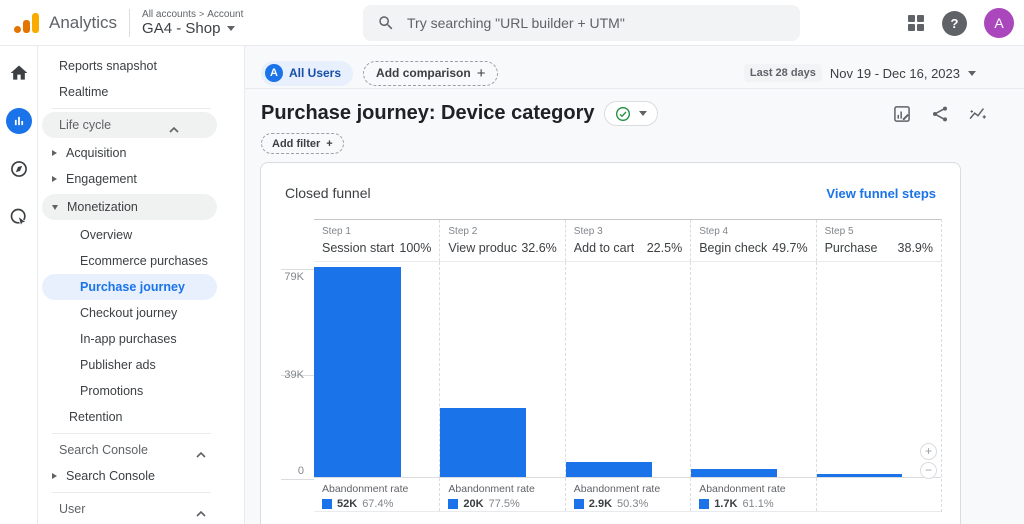  What do you see at coordinates (18, 121) in the screenshot?
I see `reports-icon` at bounding box center [18, 121].